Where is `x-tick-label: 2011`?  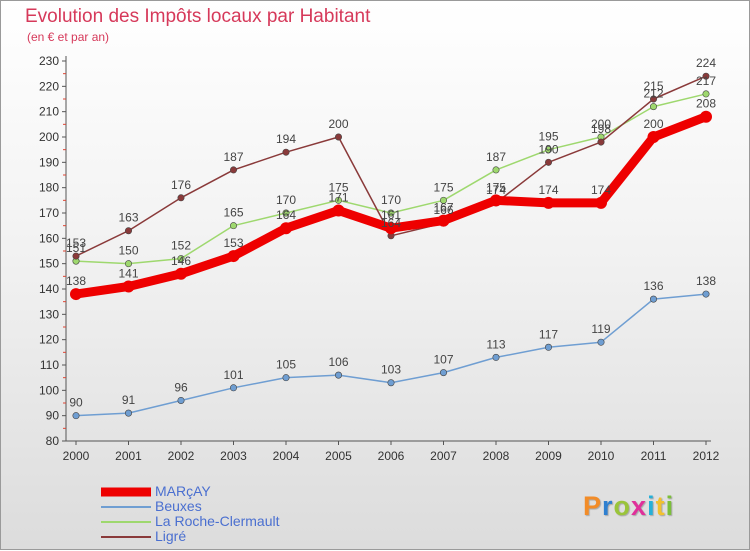
x-tick-label: 2011 is located at coordinates (654, 456).